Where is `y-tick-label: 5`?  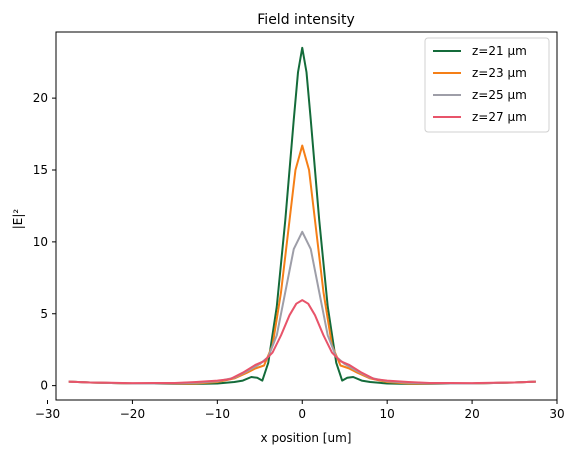
y-tick-label: 5 is located at coordinates (44, 314).